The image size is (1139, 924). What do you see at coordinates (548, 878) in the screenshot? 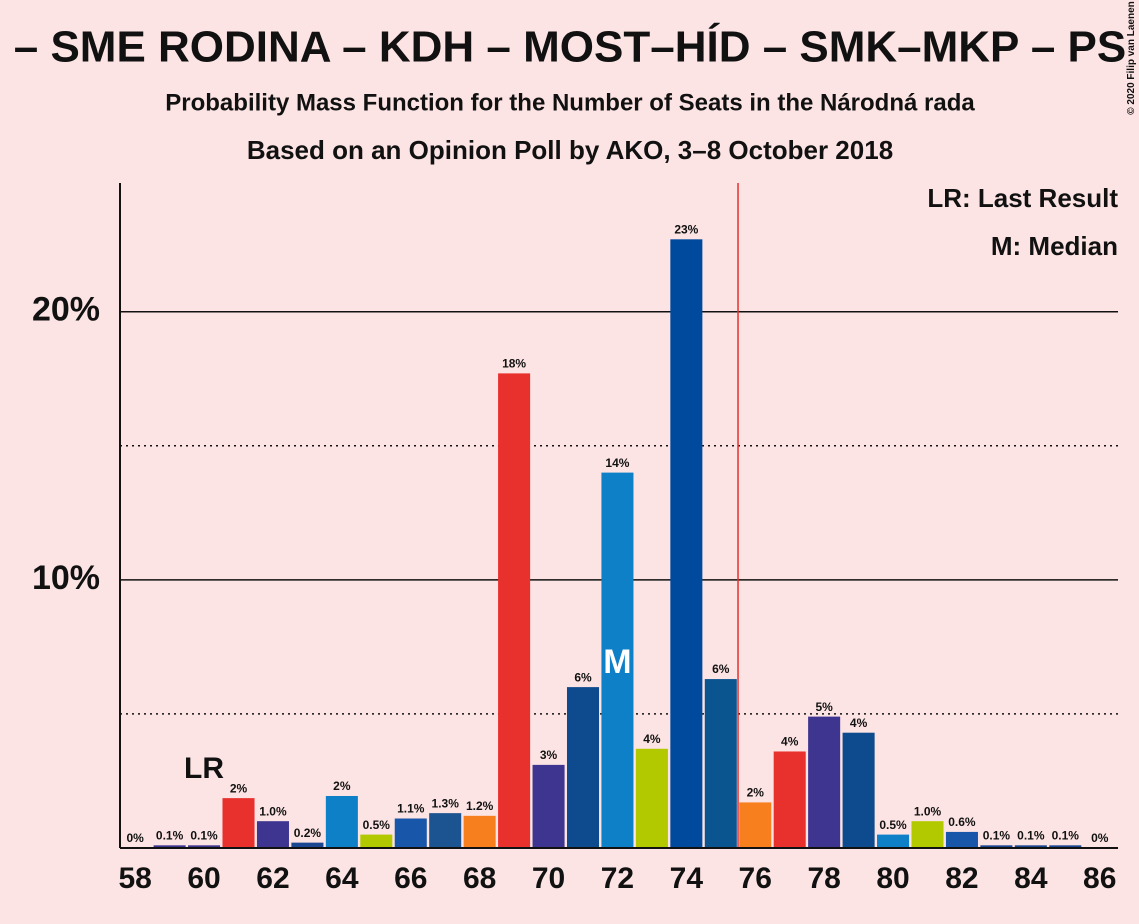
I see `x-tick-label: 70` at bounding box center [548, 878].